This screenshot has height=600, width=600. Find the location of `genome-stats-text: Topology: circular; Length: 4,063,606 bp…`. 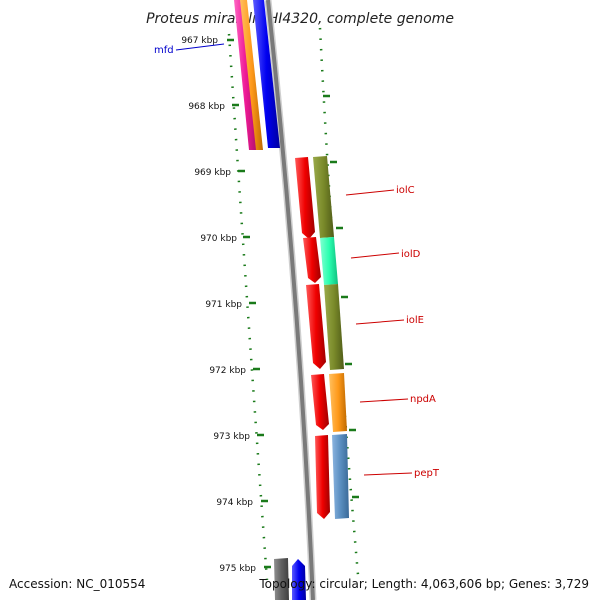

genome-stats-text: Topology: circular; Length: 4,063,606 bp… is located at coordinates (424, 584).